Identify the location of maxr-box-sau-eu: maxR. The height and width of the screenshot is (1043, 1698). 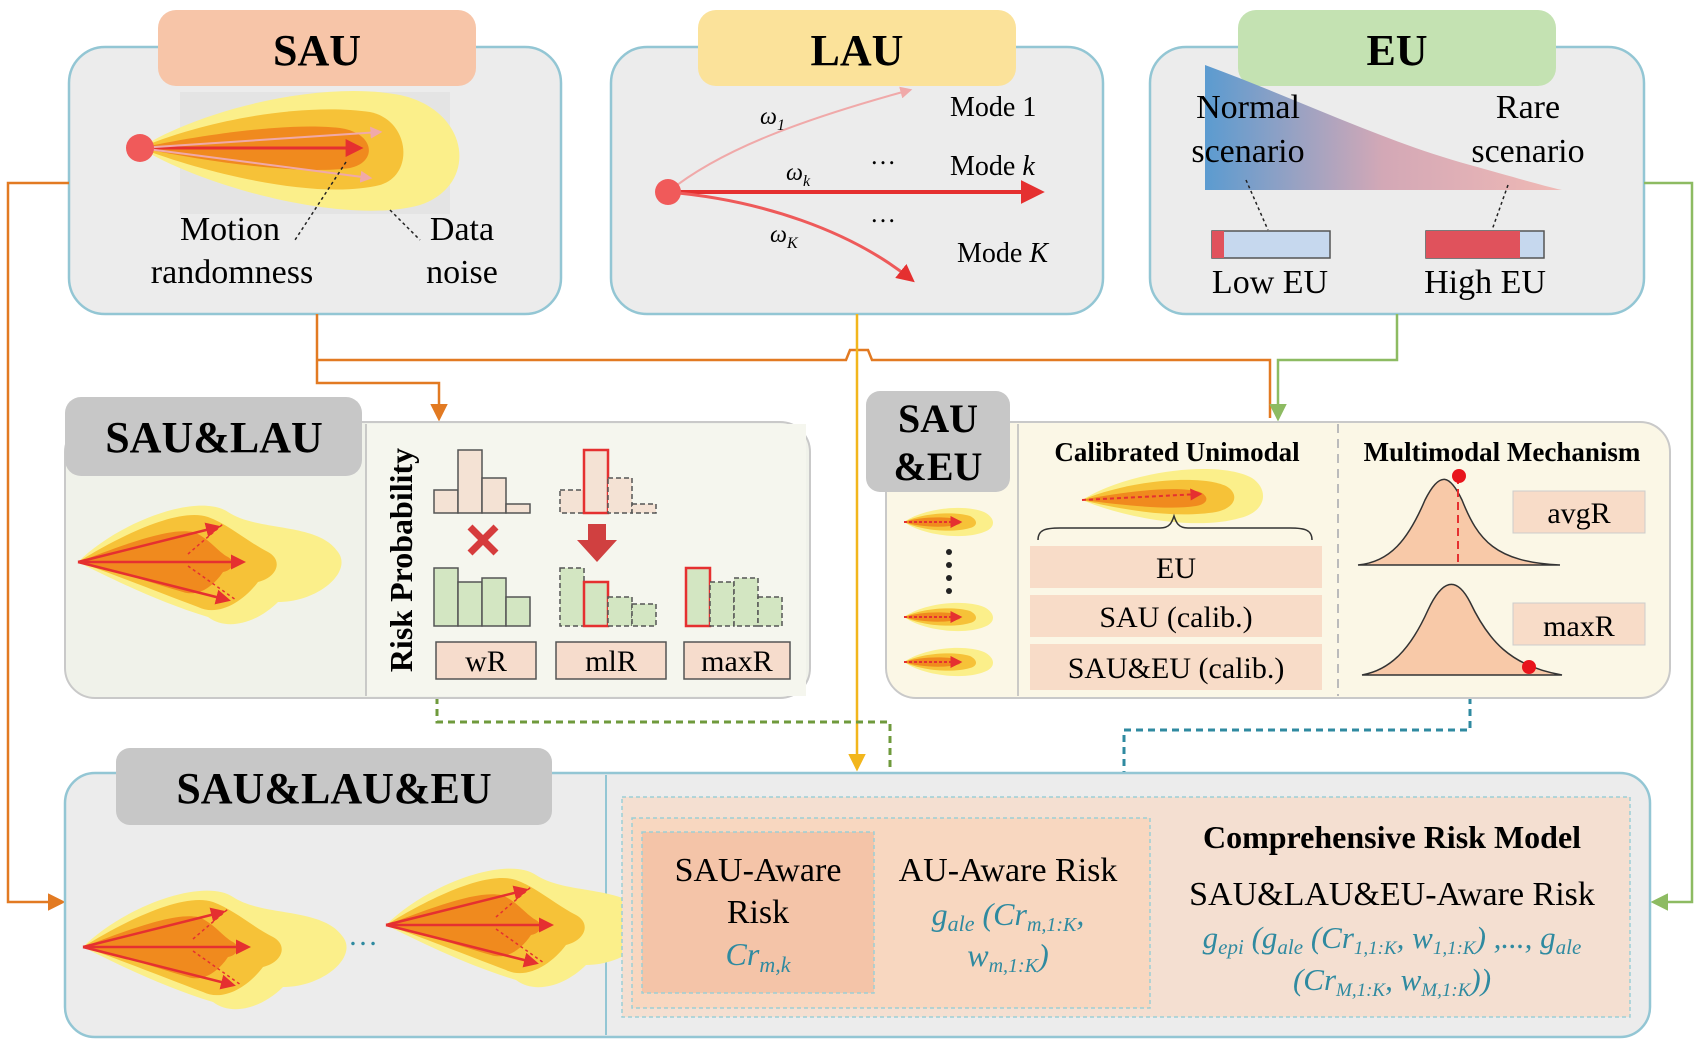
(1579, 624).